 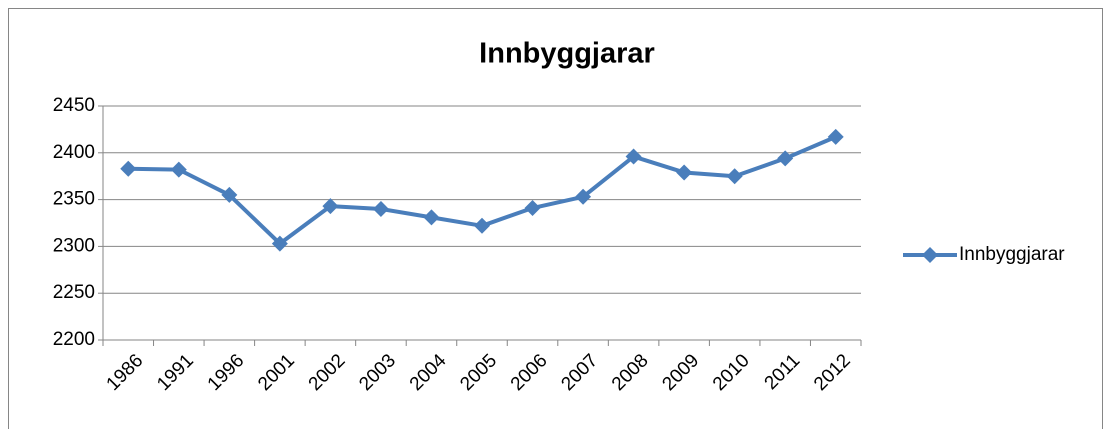 I want to click on x-tick-label: 1996, so click(x=226, y=372).